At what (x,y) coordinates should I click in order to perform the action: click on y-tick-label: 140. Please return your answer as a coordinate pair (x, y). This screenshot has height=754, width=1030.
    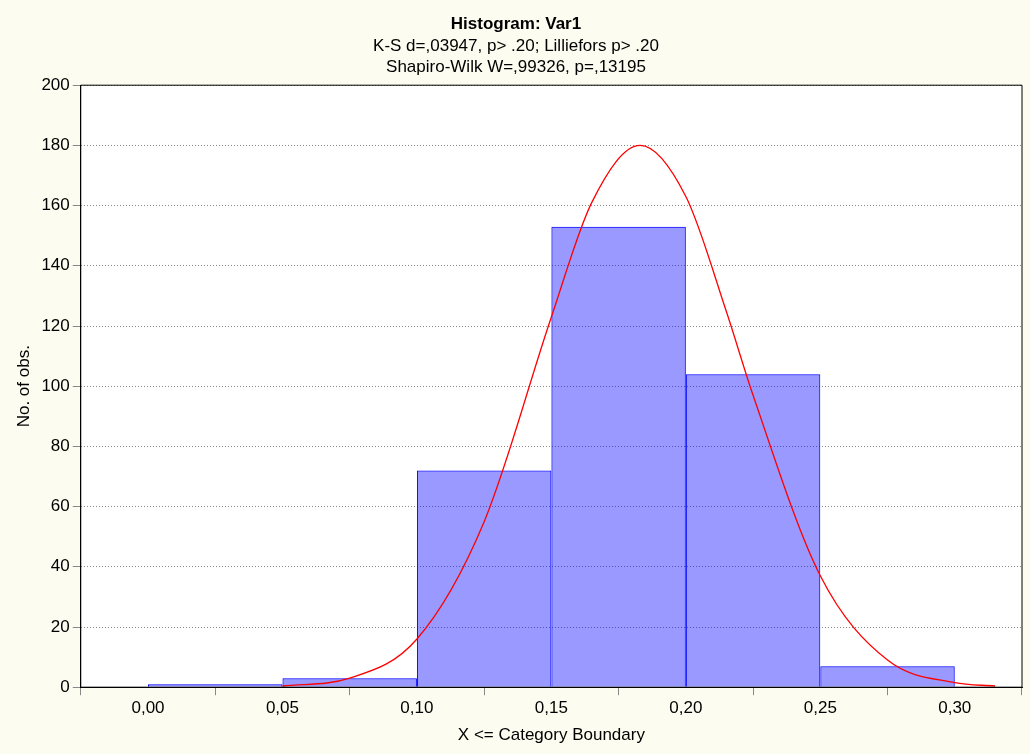
    Looking at the image, I should click on (55, 265).